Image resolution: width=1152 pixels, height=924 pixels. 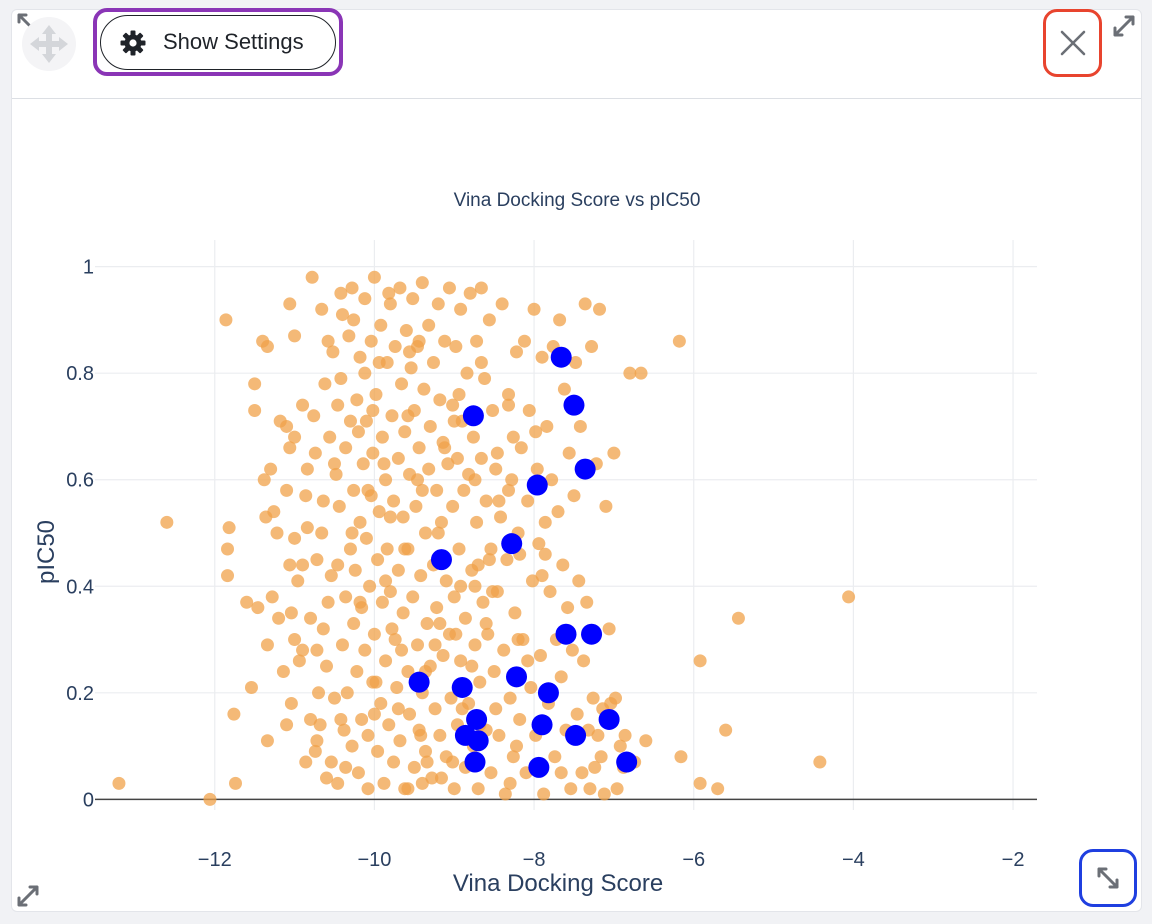 I want to click on y-axis-label: pIC50, so click(x=46, y=552).